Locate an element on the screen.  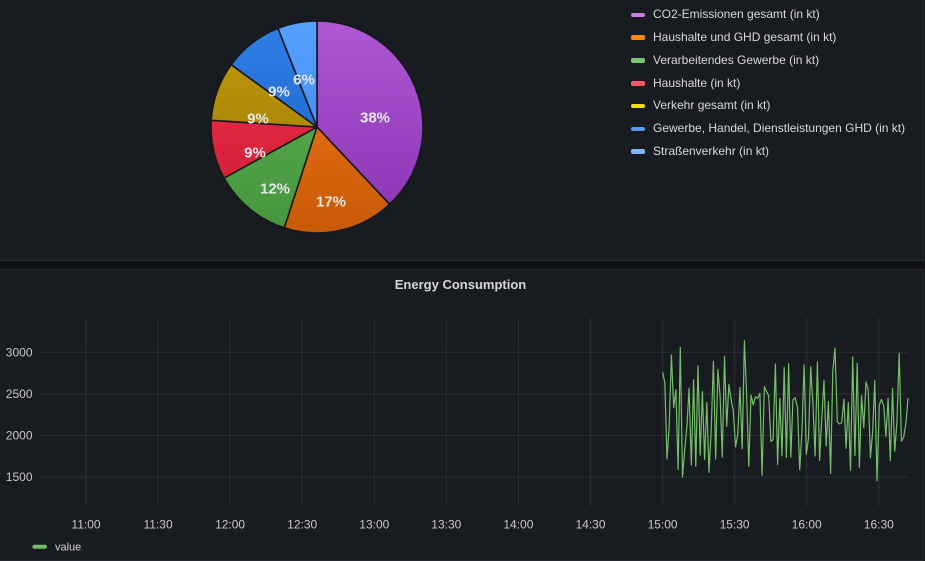
svg-text: 17% is located at coordinates (331, 202).